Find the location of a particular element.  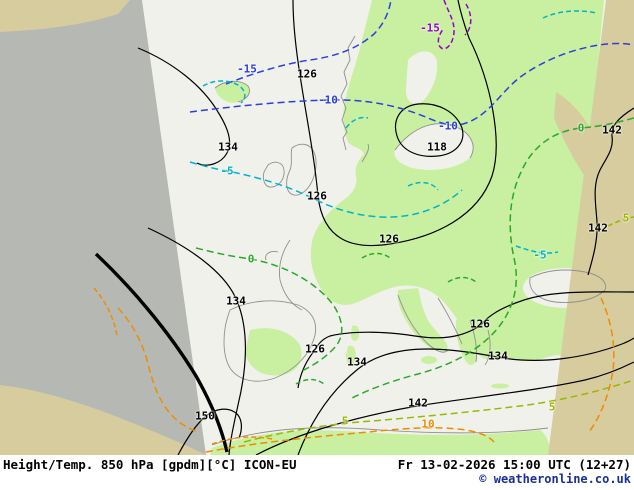

height-contour-134-south is located at coordinates (465, 396).